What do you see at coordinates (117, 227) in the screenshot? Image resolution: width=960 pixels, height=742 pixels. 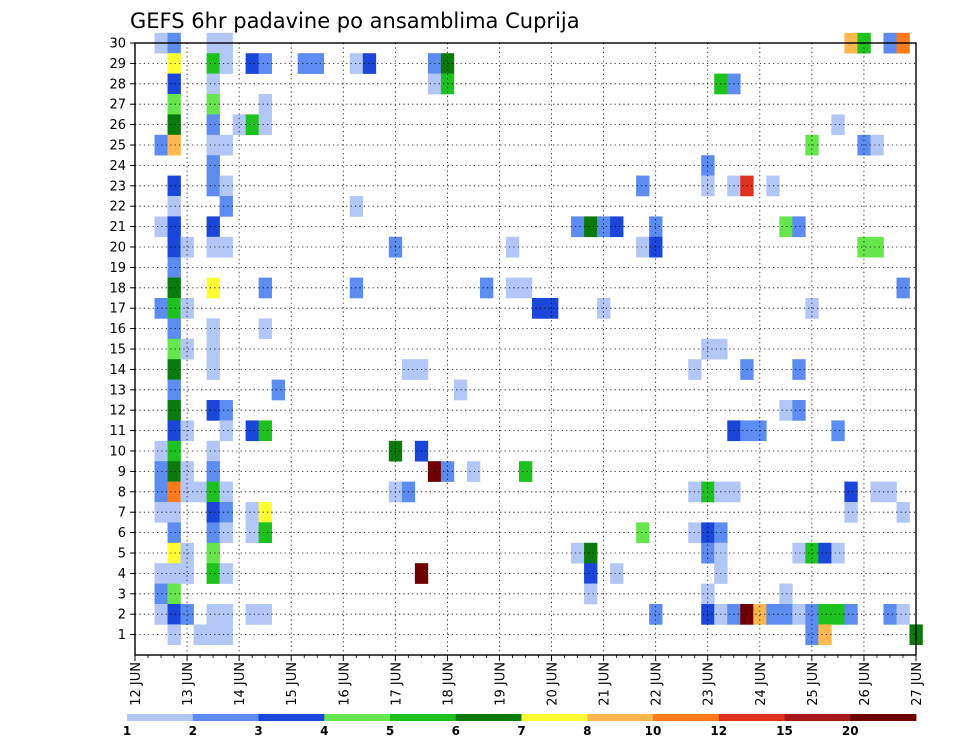 I see `y-tick-label: 21` at bounding box center [117, 227].